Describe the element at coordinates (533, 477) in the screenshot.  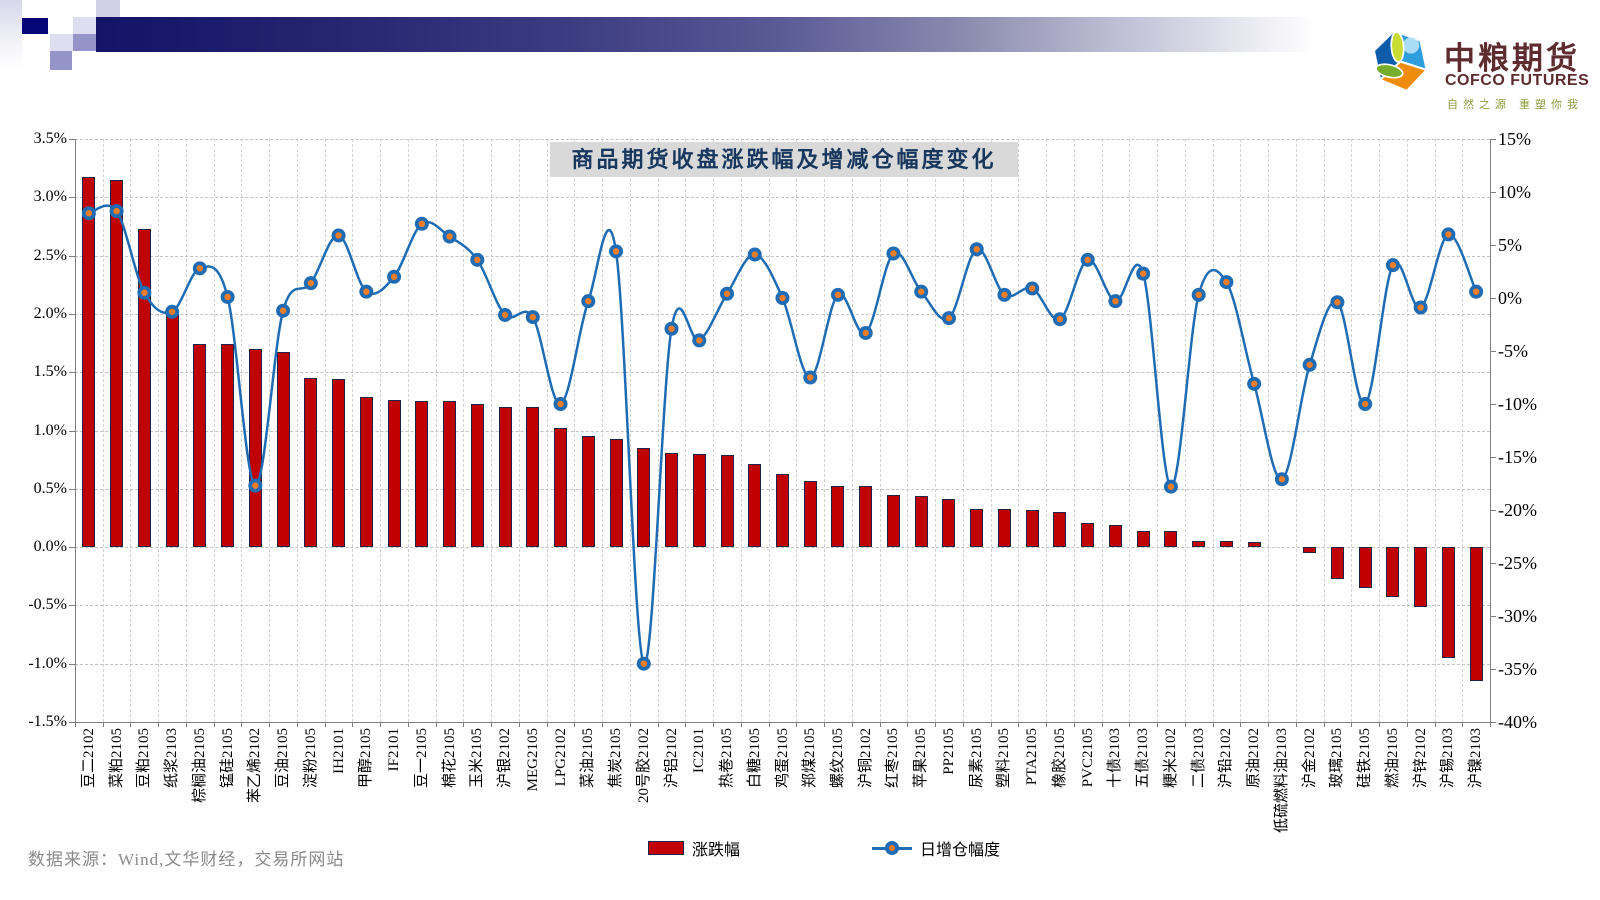
I see `bar-MEG2105` at that location.